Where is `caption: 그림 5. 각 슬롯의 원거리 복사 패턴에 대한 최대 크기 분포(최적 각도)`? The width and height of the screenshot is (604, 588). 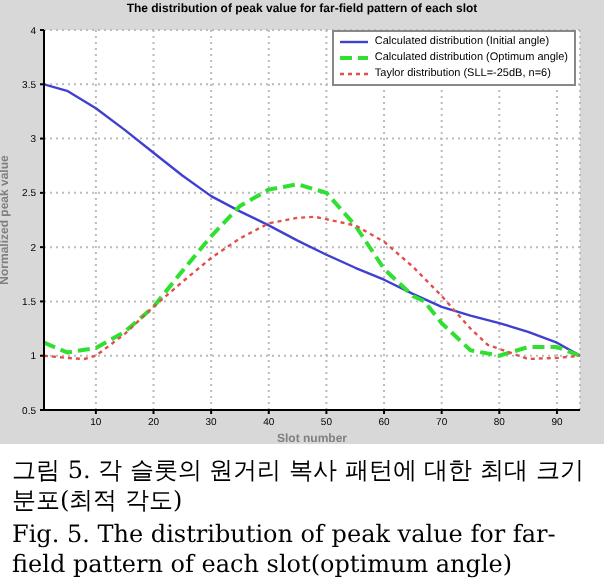 caption: 그림 5. 각 슬롯의 원거리 복사 패턴에 대한 최대 크기 분포(최적 각도) is located at coordinates (299, 486).